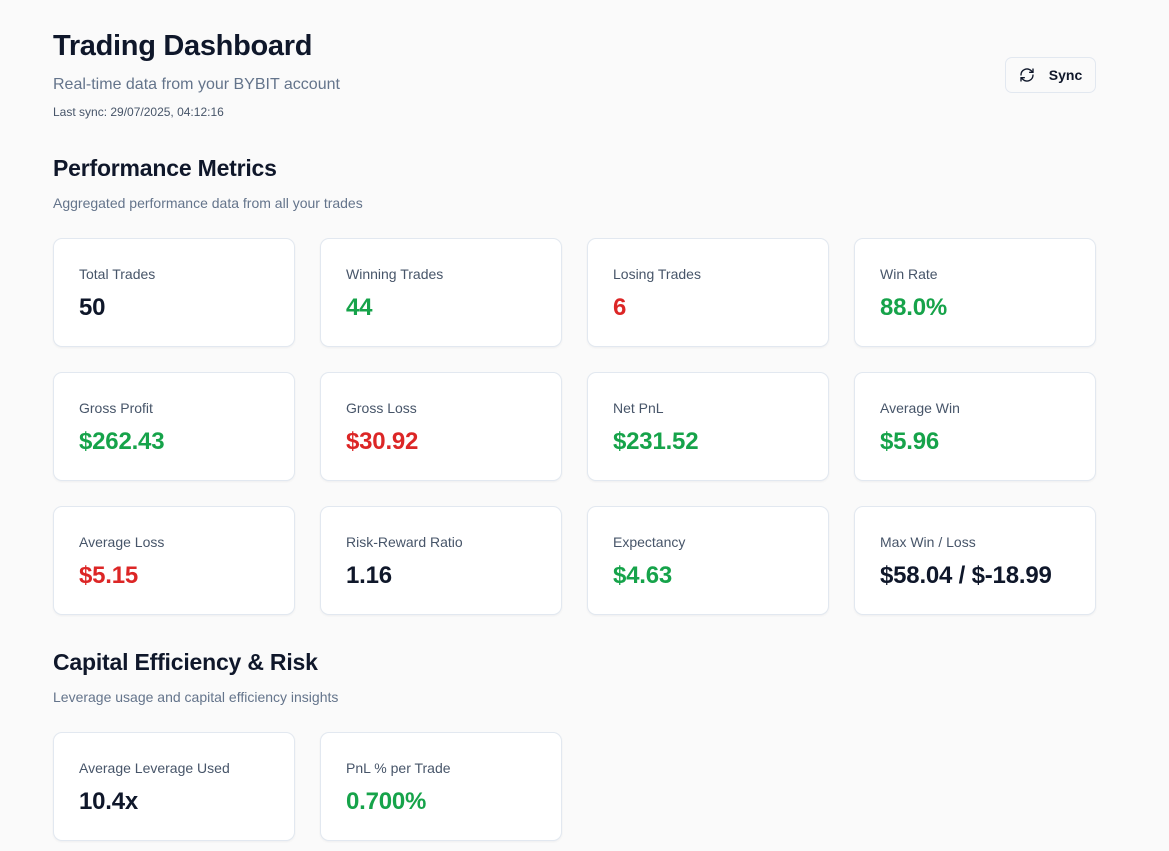  What do you see at coordinates (109, 801) in the screenshot?
I see `metric-value: 10.4x` at bounding box center [109, 801].